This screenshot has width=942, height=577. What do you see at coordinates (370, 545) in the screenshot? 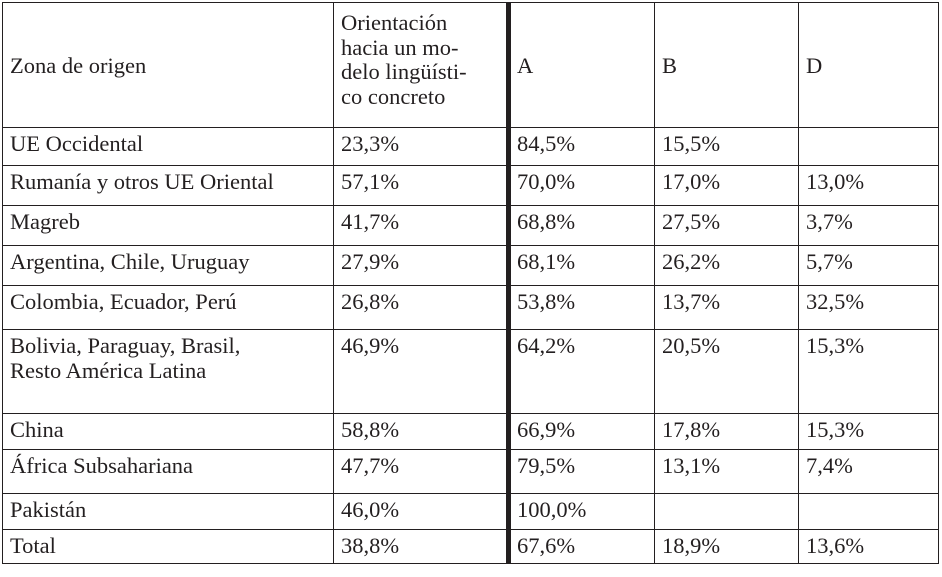
I see `orientacion-value: 38,8%` at bounding box center [370, 545].